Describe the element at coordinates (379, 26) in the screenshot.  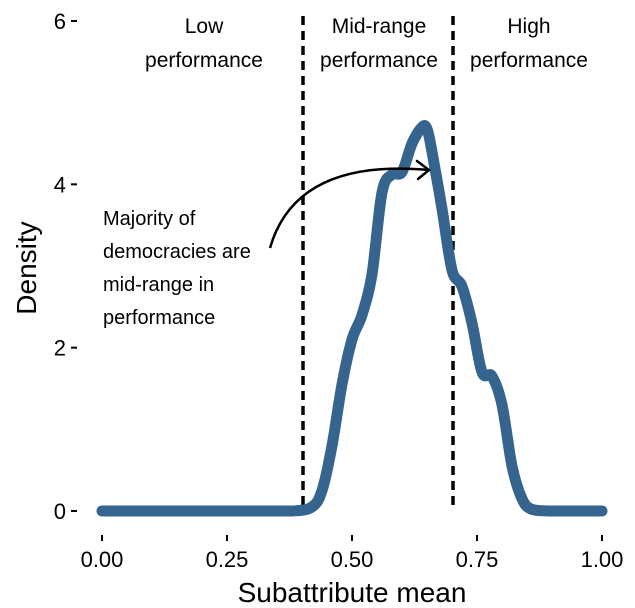
I see `region-label-line1: Mid-range` at that location.